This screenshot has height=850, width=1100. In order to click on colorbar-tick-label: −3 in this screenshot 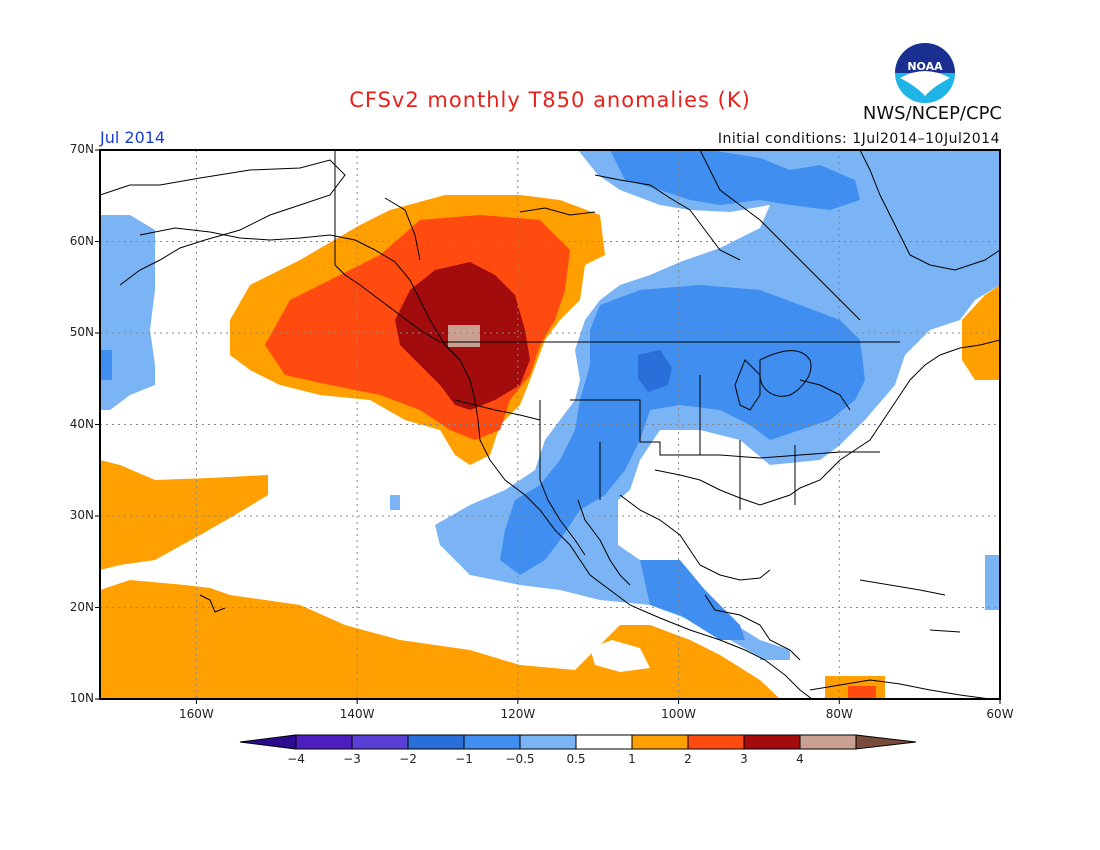, I will do `click(352, 759)`.